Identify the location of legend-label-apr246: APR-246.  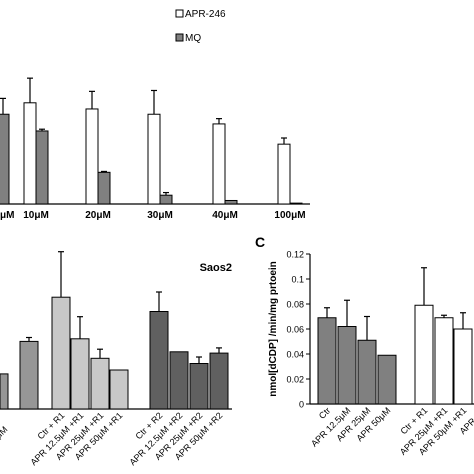
(205, 14).